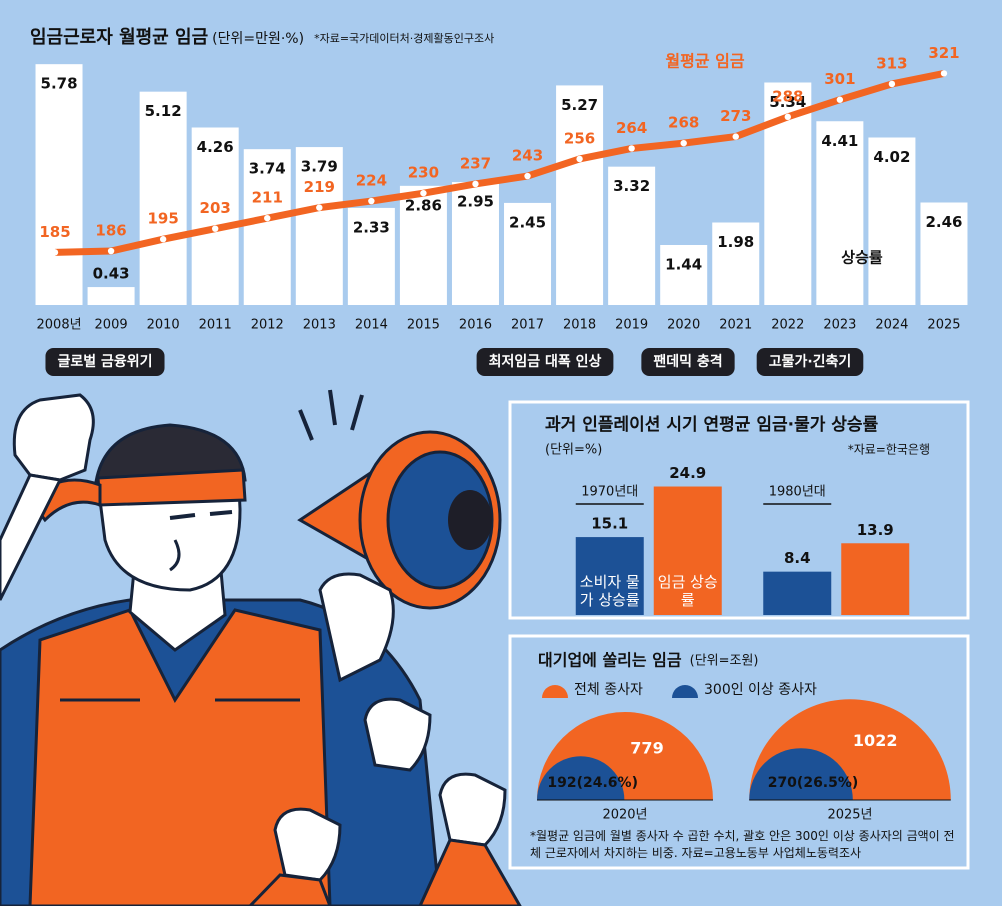 The width and height of the screenshot is (1002, 906). I want to click on line-value-label: 237, so click(475, 163).